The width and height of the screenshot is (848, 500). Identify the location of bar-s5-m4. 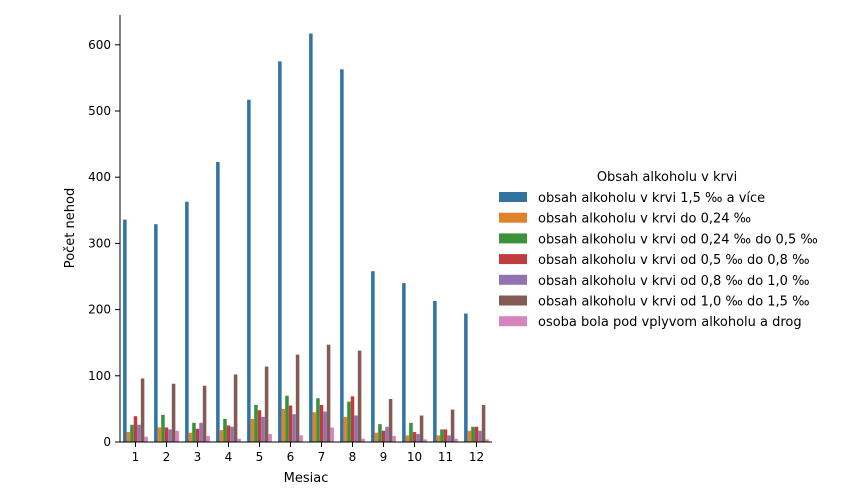
(232, 434).